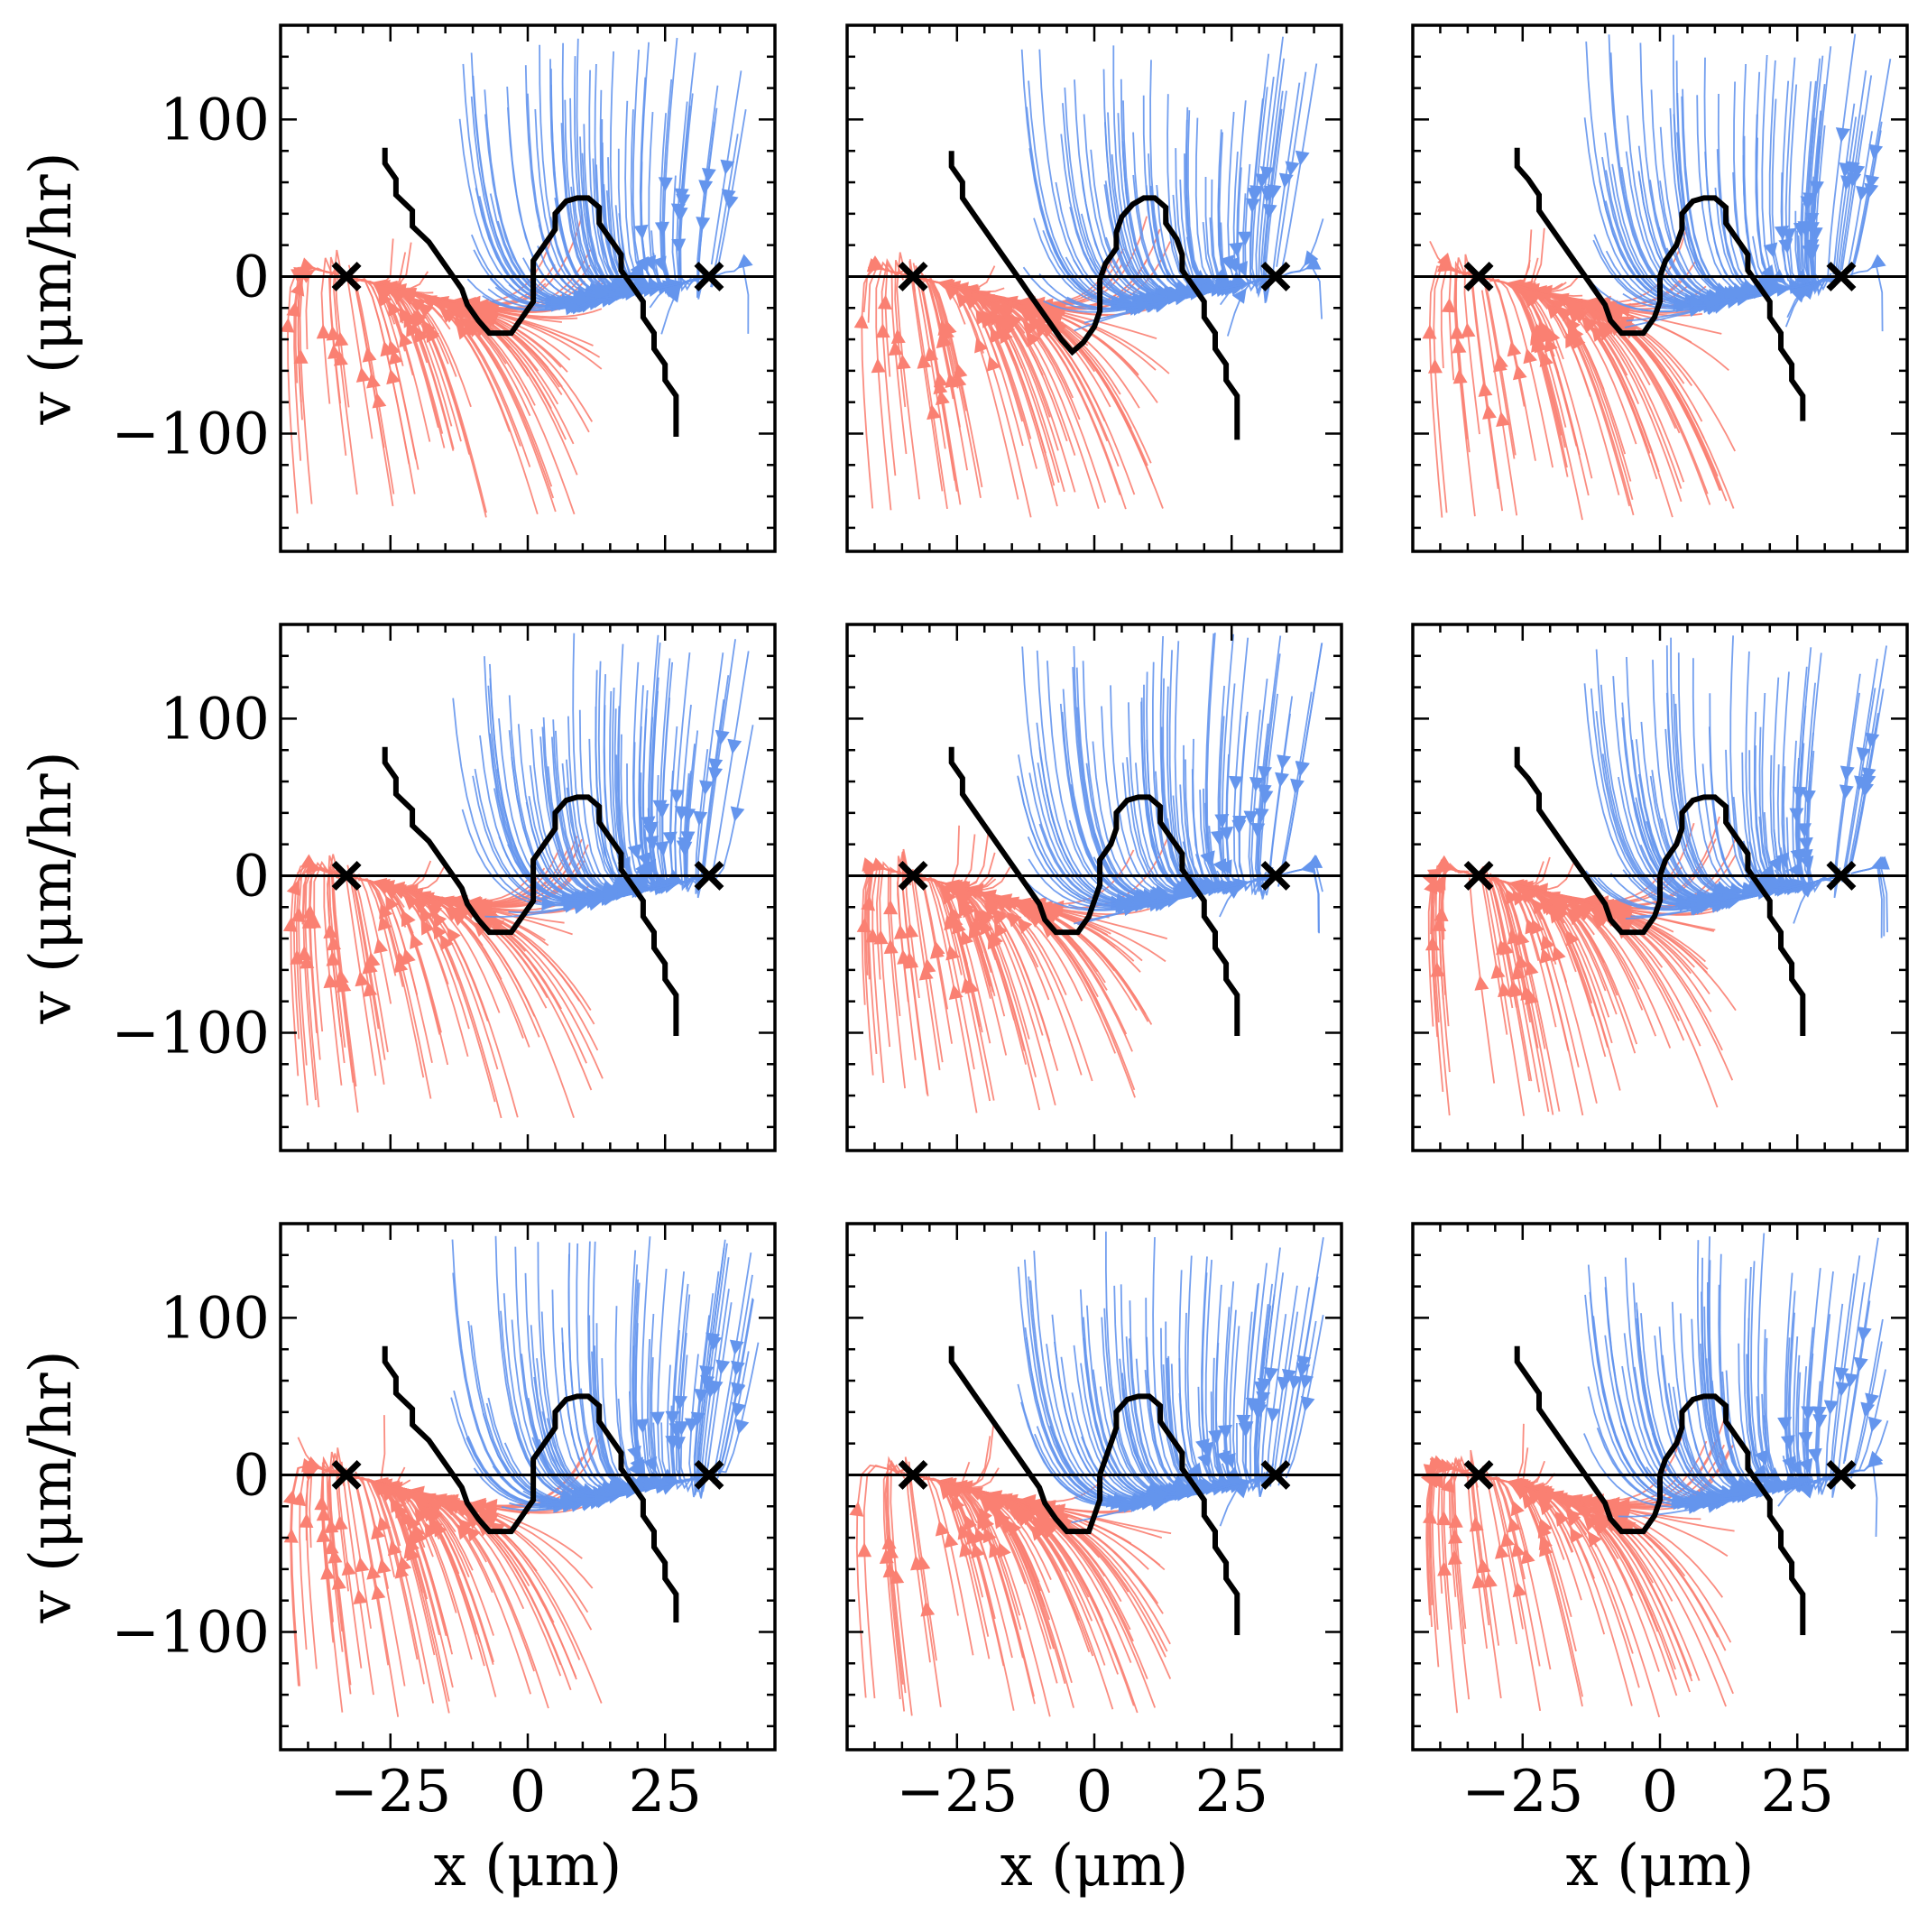 The image size is (1927, 1932). Describe the element at coordinates (528, 1486) in the screenshot. I see `ticks` at that location.